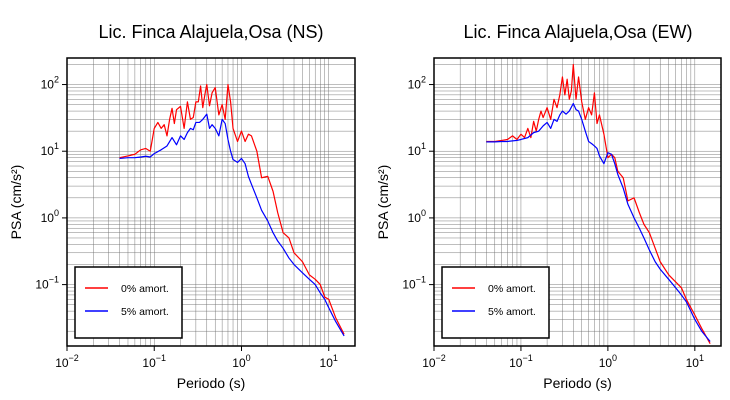 The height and width of the screenshot is (400, 730). Describe the element at coordinates (210, 32) in the screenshot. I see `chart-title: Lic. Finca Alajuela,Osa (NS)` at that location.